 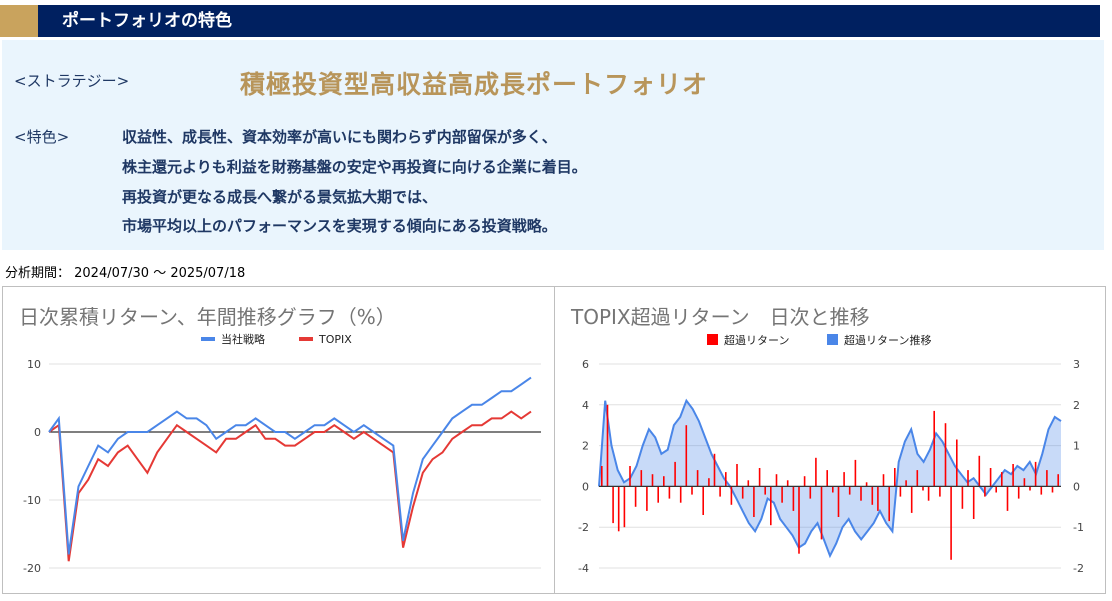 What do you see at coordinates (583, 568) in the screenshot?
I see `y-tick-label: -4` at bounding box center [583, 568].